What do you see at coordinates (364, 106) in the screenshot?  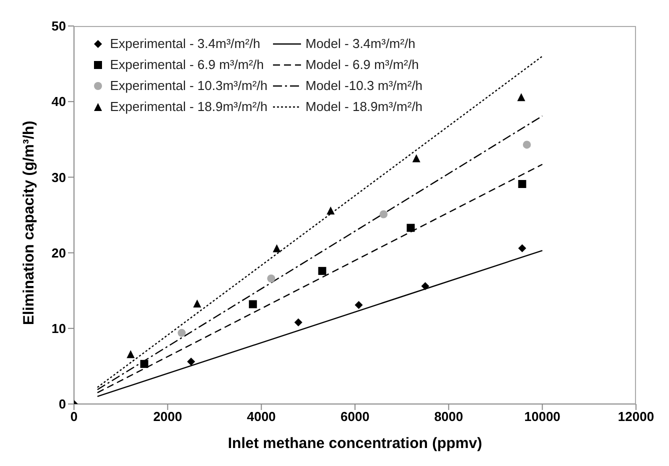 I see `legend-label: Model - 18.9m³/m²/h` at bounding box center [364, 106].